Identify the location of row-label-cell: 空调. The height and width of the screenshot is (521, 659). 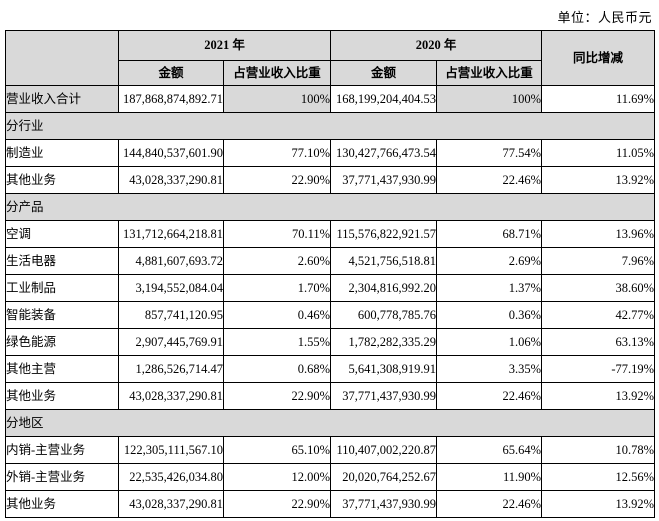
(62, 234).